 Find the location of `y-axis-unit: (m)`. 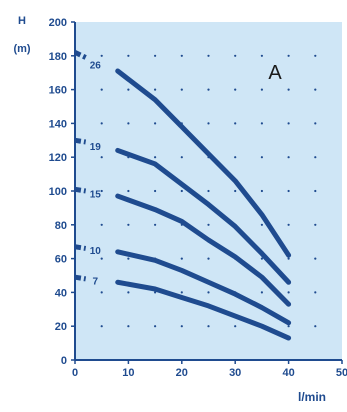

y-axis-unit: (m) is located at coordinates (21, 49).